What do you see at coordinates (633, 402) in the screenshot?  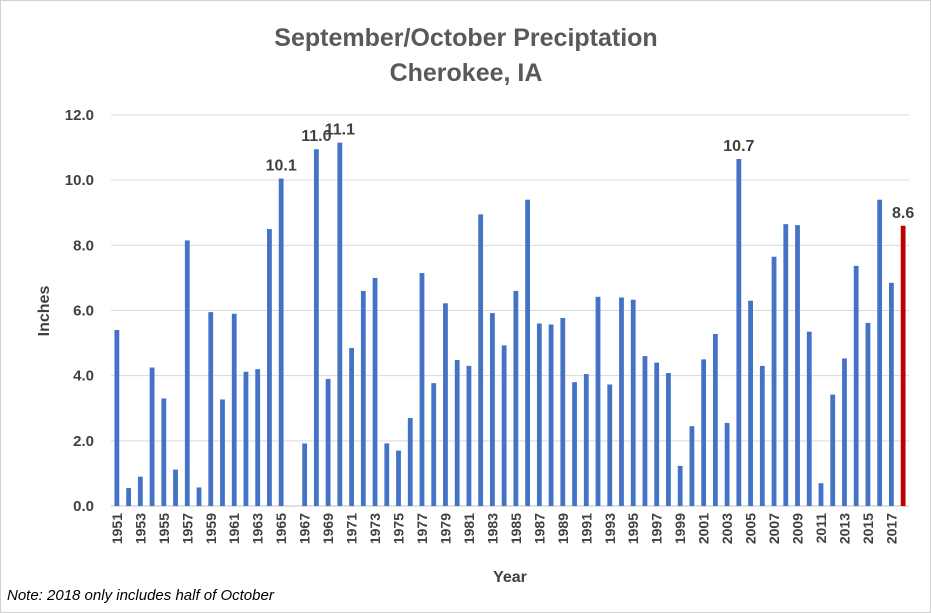 I see `bar-1995` at bounding box center [633, 402].